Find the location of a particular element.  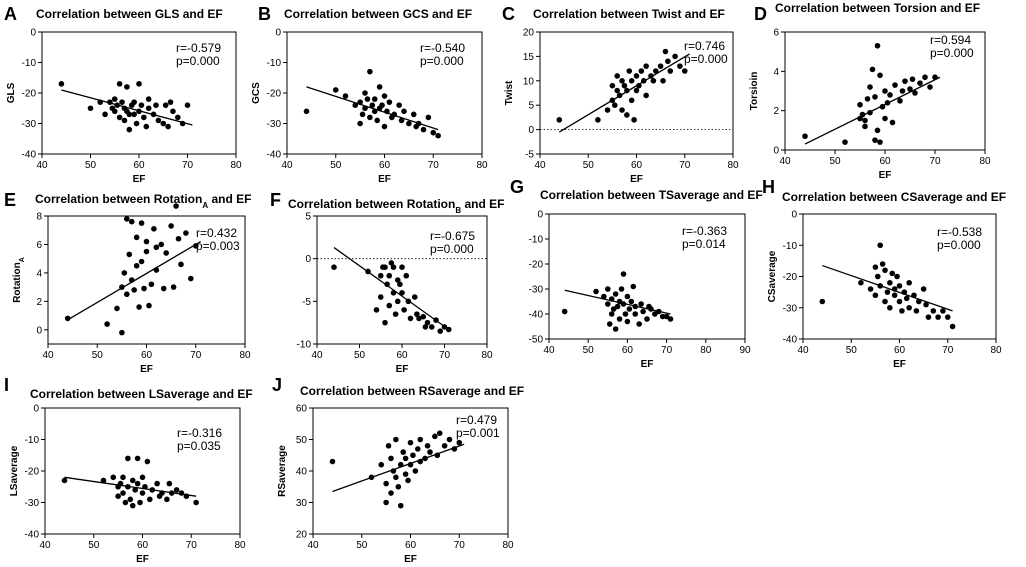

chart-title-subscript: B is located at coordinates (458, 210).